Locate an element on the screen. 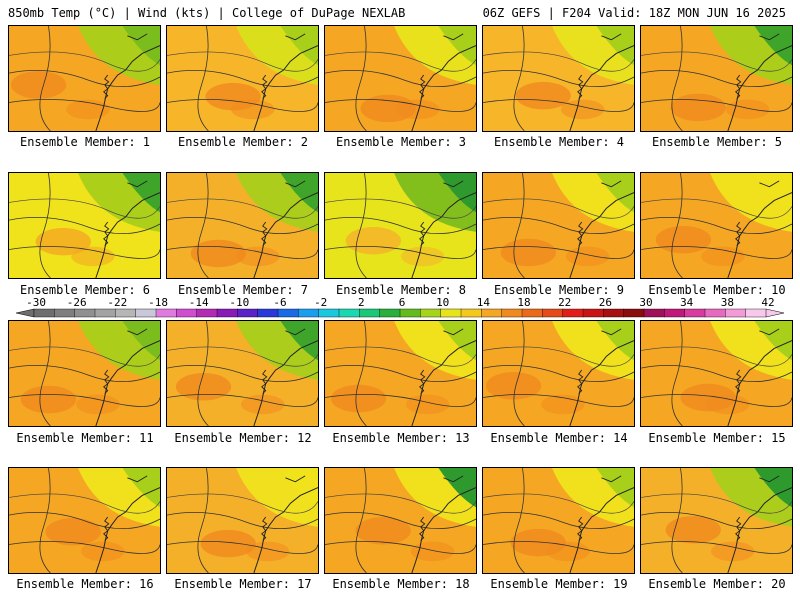 The width and height of the screenshot is (800, 600). ensemble-member-label: Ensemble Member: 15 is located at coordinates (717, 438).